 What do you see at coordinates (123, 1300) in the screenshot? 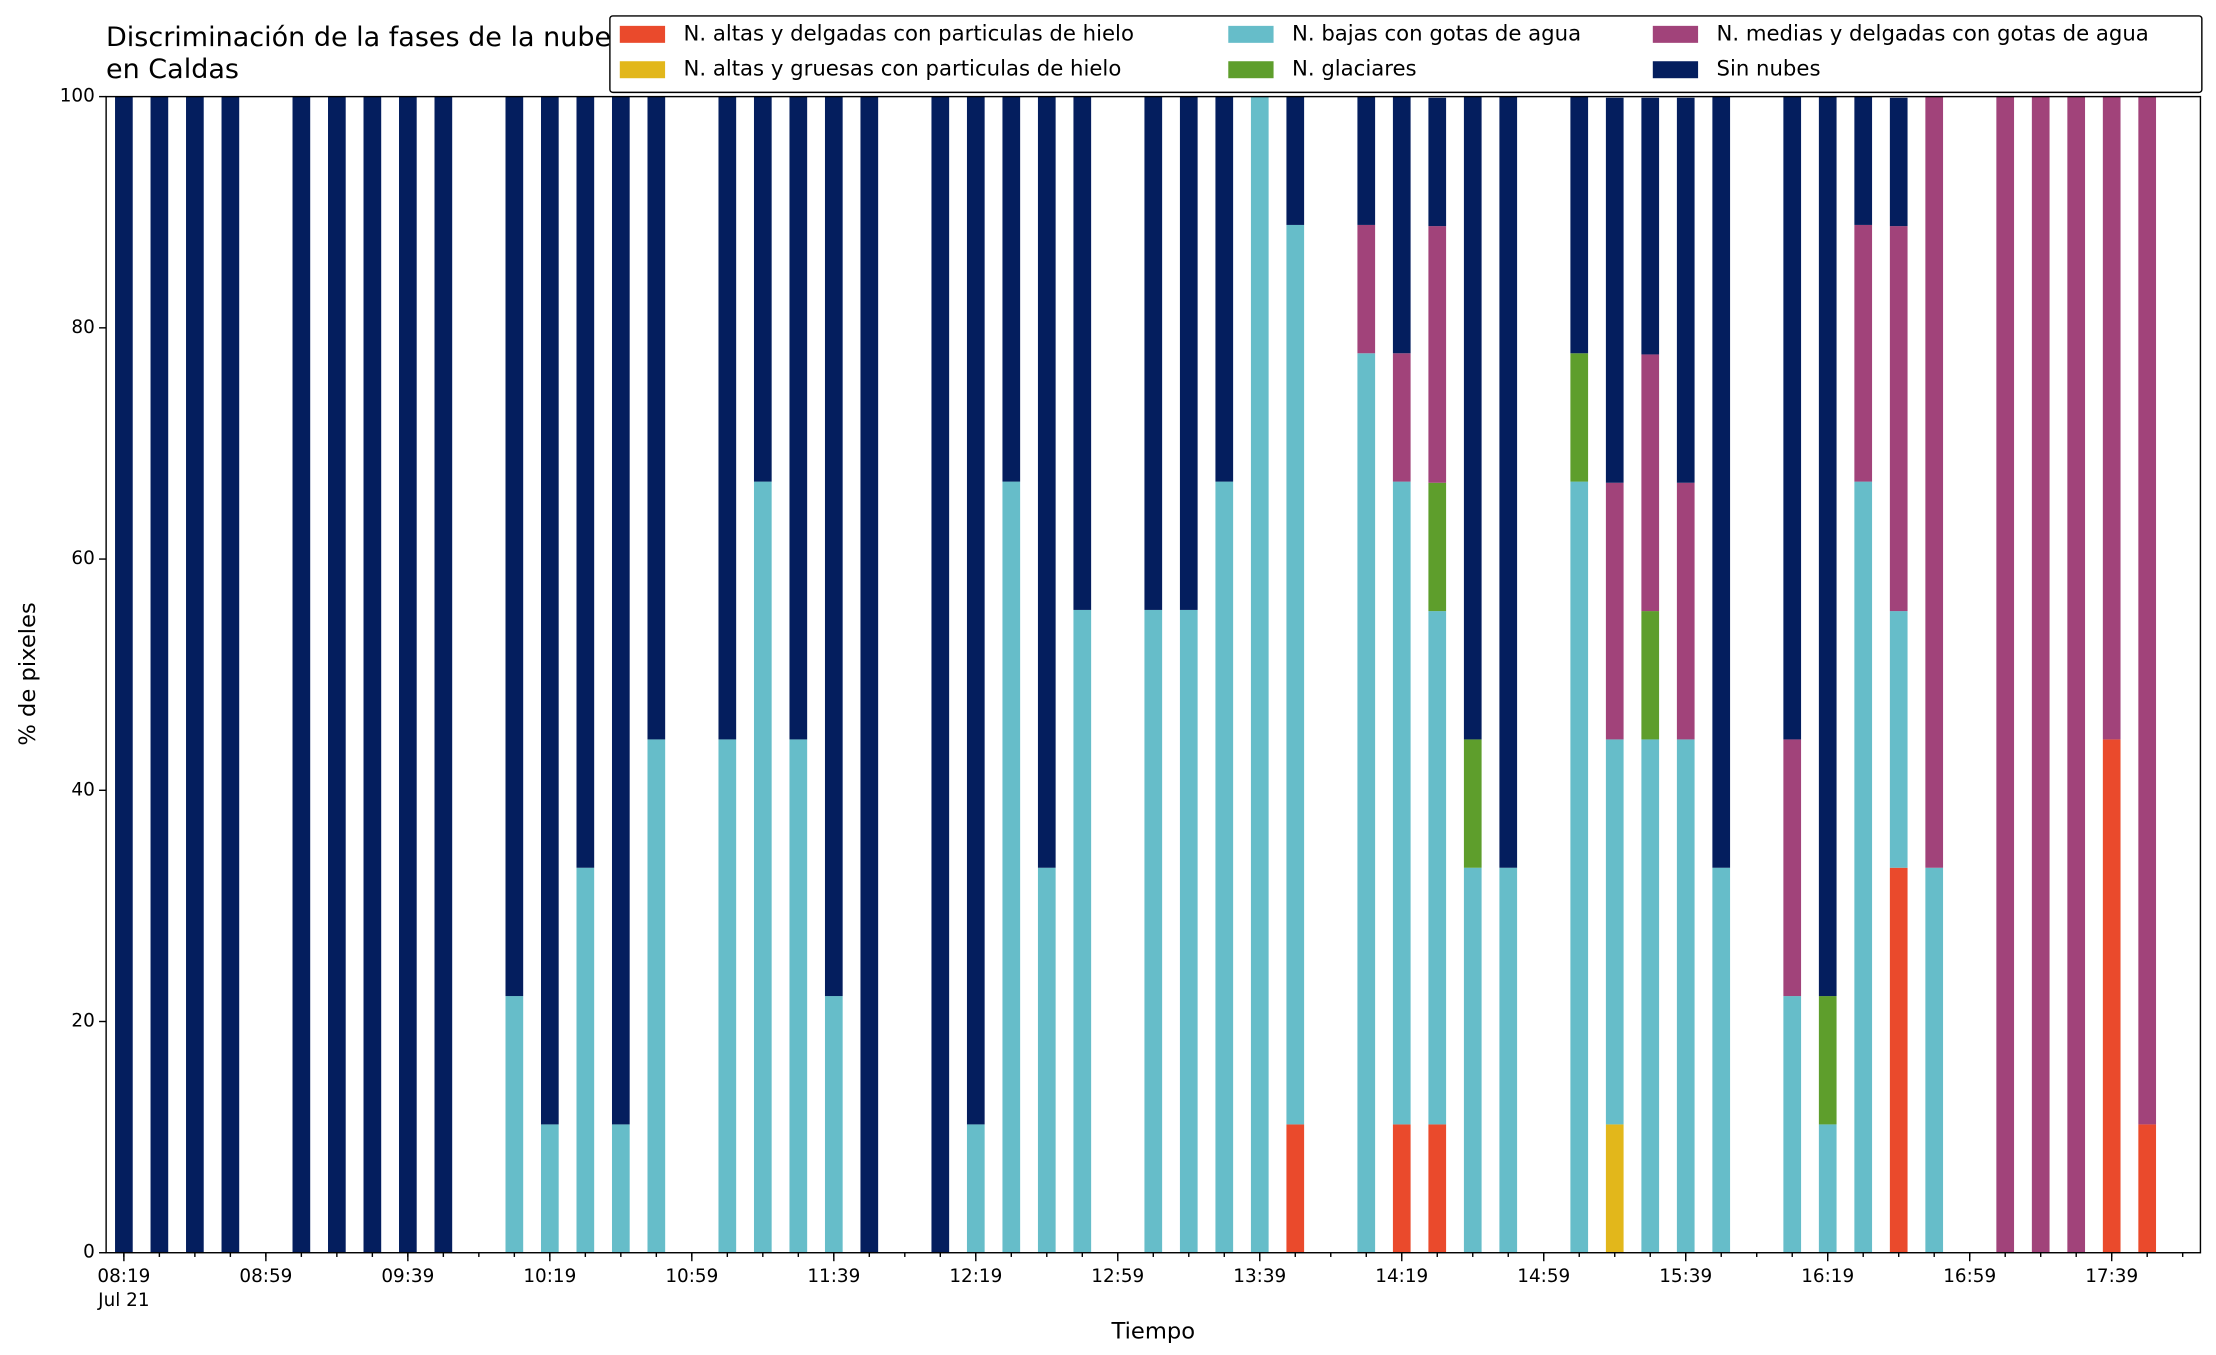
I see `x-tick-sublabel: Jul 21` at bounding box center [123, 1300].